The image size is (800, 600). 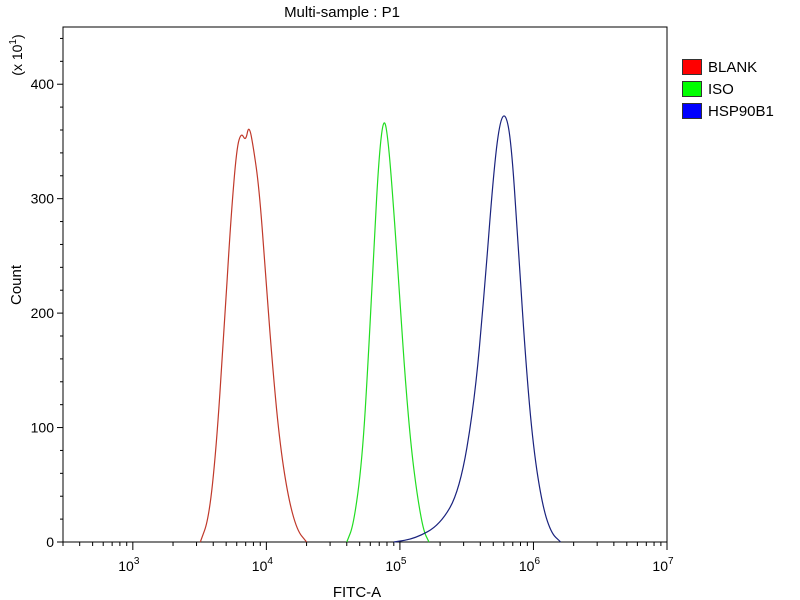 I want to click on legend-item-hsp90b1: HSP90B1, so click(x=728, y=111).